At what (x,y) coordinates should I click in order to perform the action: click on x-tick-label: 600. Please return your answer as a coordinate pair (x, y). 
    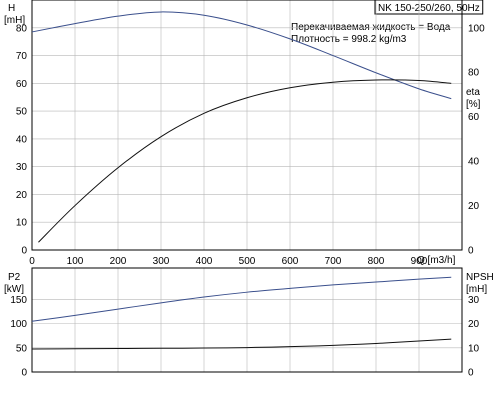
    Looking at the image, I should click on (290, 261).